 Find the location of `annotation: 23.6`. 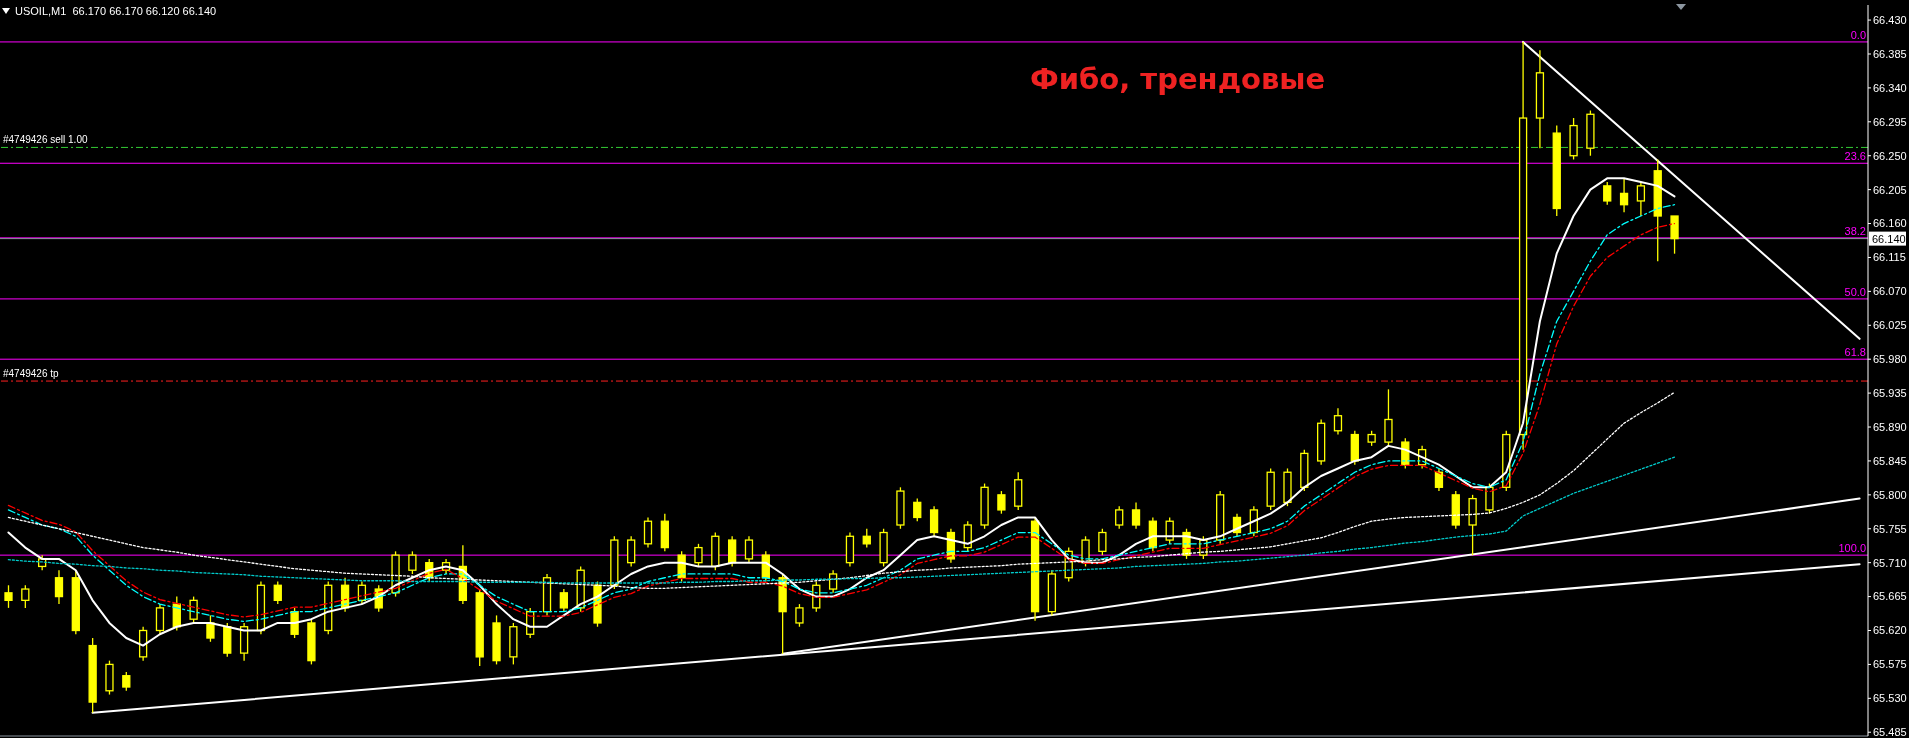

annotation: 23.6 is located at coordinates (1855, 156).